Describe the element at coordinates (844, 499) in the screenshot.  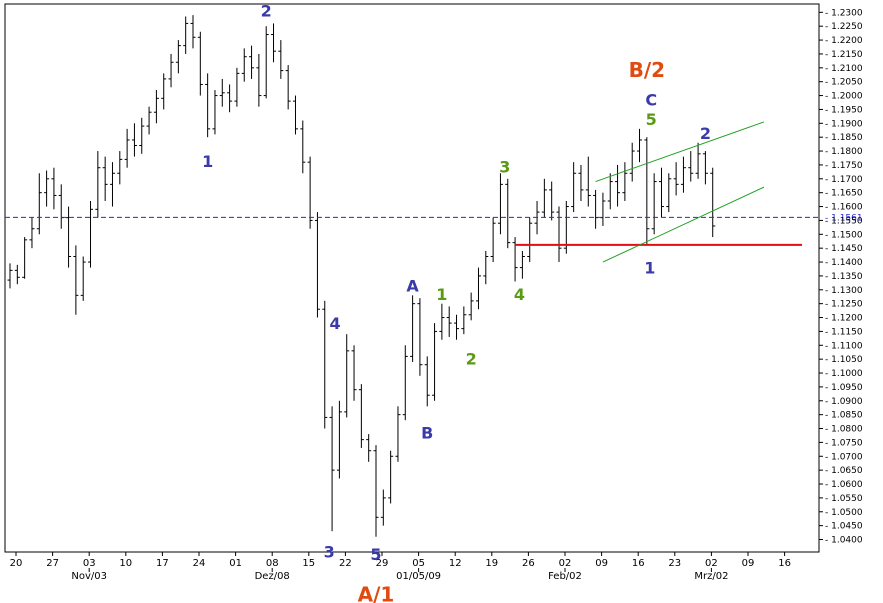
I see `y-tick-label: - 1.0550` at that location.